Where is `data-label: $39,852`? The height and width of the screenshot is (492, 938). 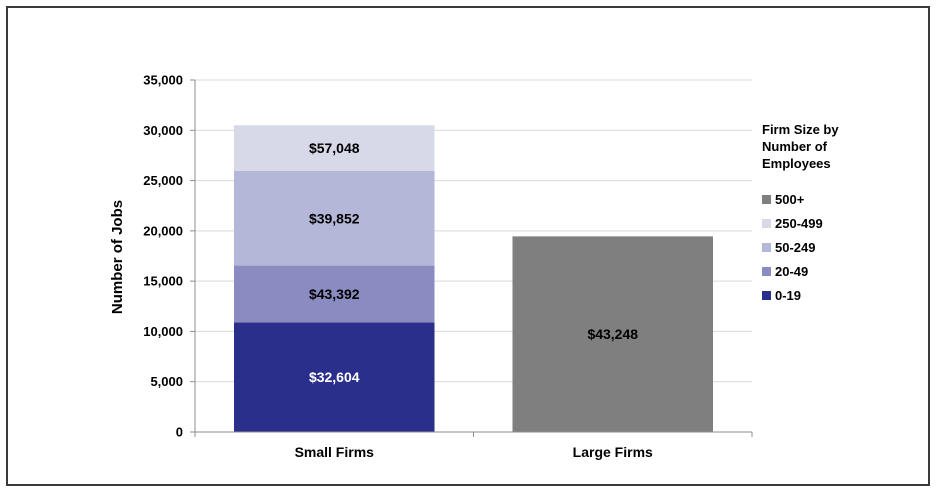 data-label: $39,852 is located at coordinates (334, 218).